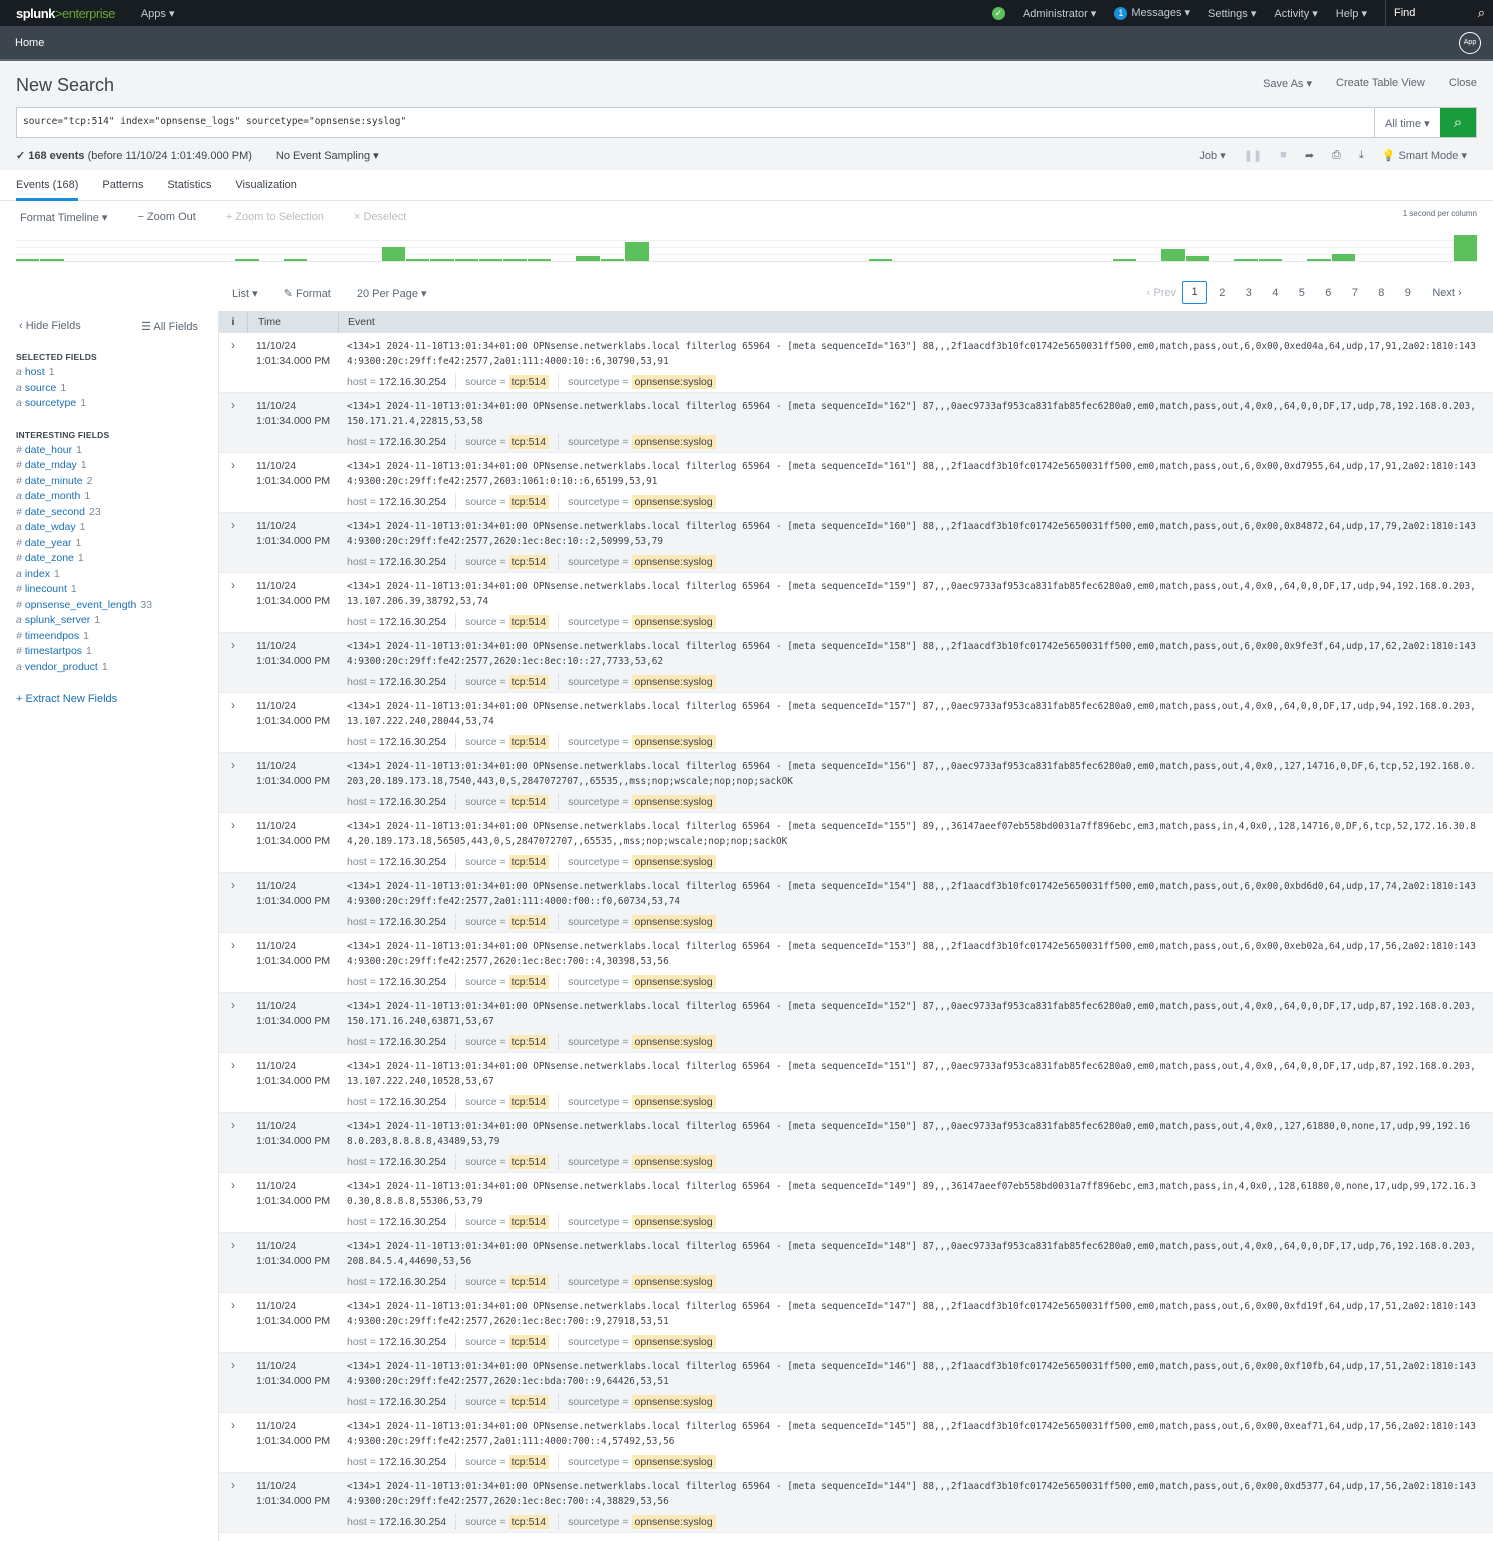 The image size is (1493, 1541). What do you see at coordinates (117, 606) in the screenshot?
I see `field-opnsense_event_length: # opnsense_event_length 33` at bounding box center [117, 606].